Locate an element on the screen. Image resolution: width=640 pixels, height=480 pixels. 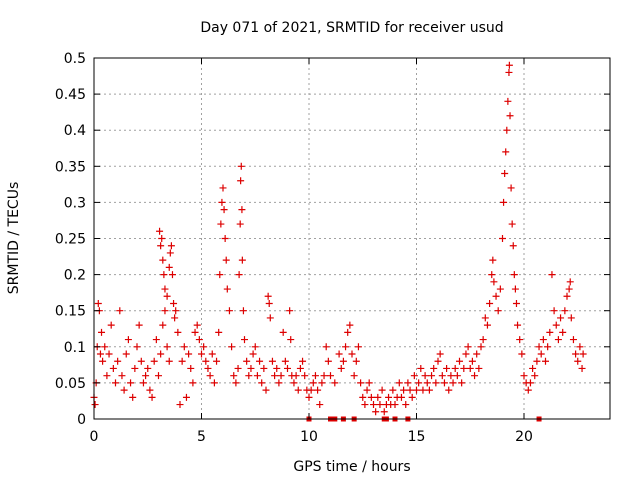
x-tick-label: 10 is located at coordinates (309, 437).